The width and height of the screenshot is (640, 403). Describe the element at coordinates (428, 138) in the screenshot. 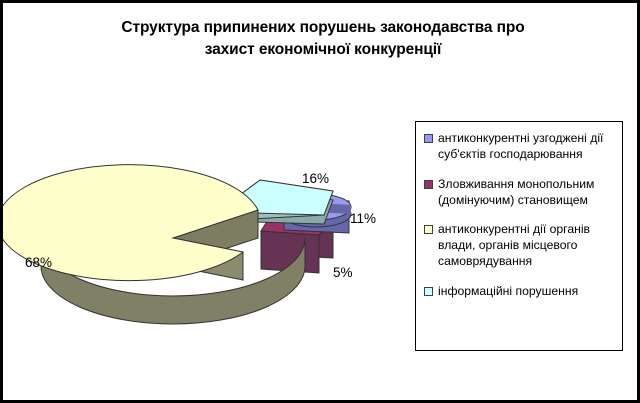

I see `legend-swatch-icon-concerted-actions` at that location.